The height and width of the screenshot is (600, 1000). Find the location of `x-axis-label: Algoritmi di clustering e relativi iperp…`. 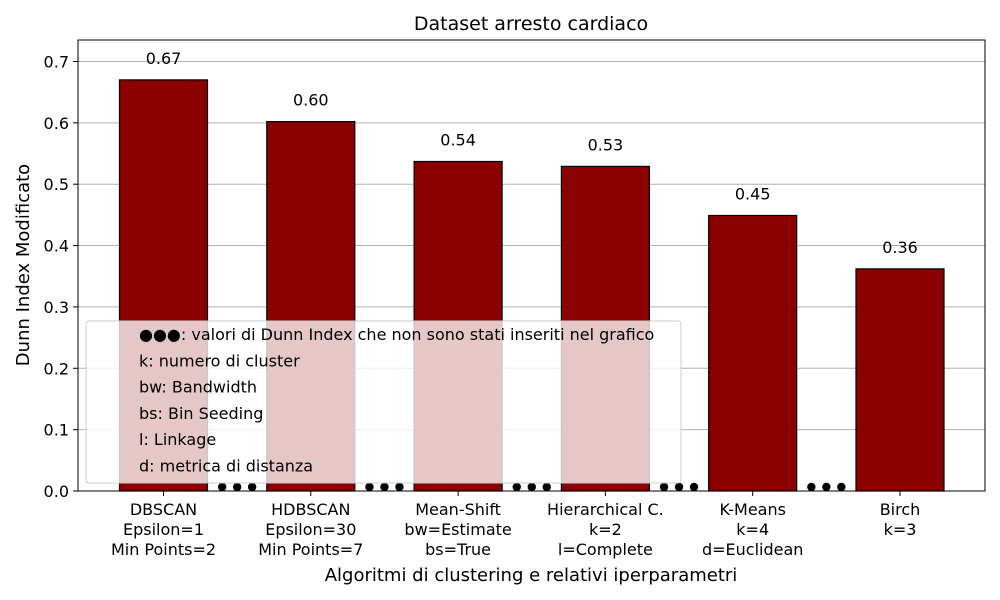

x-axis-label: Algoritmi di clustering e relativi iperp… is located at coordinates (531, 575).